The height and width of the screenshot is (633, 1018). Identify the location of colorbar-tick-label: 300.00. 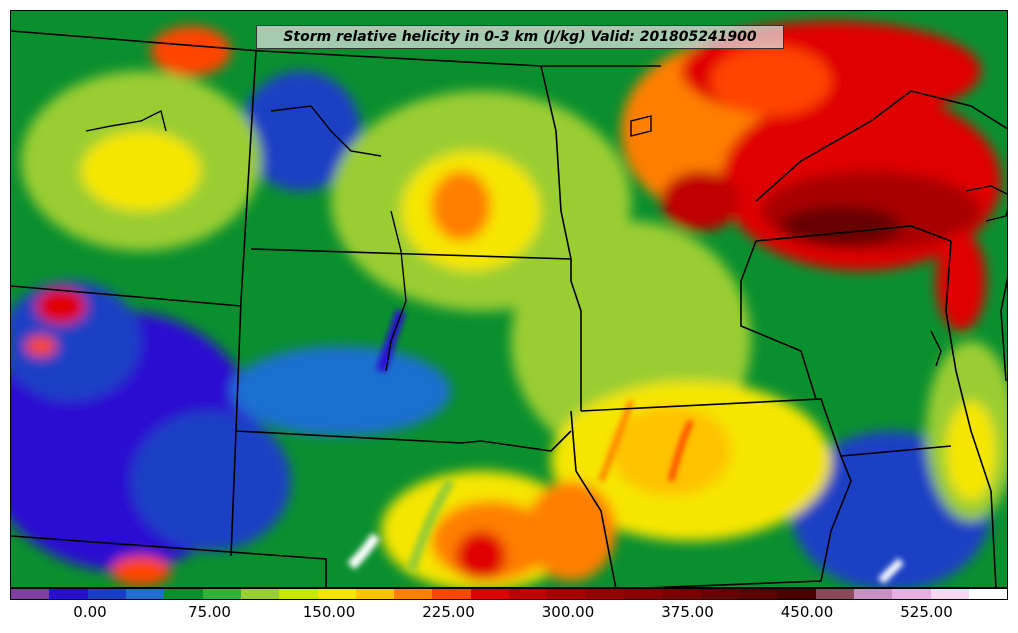
(568, 612).